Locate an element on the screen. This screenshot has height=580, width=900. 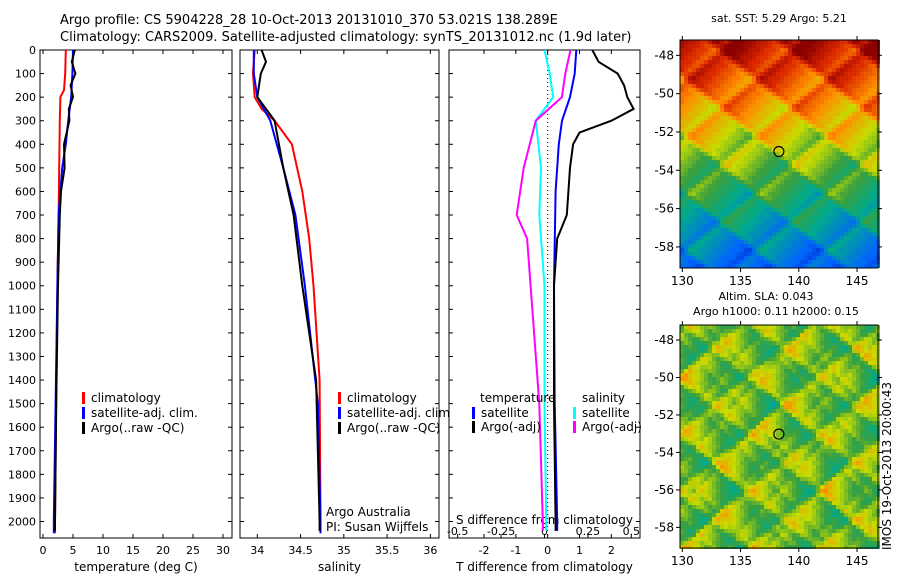
legend-swatch is located at coordinates (83, 398).